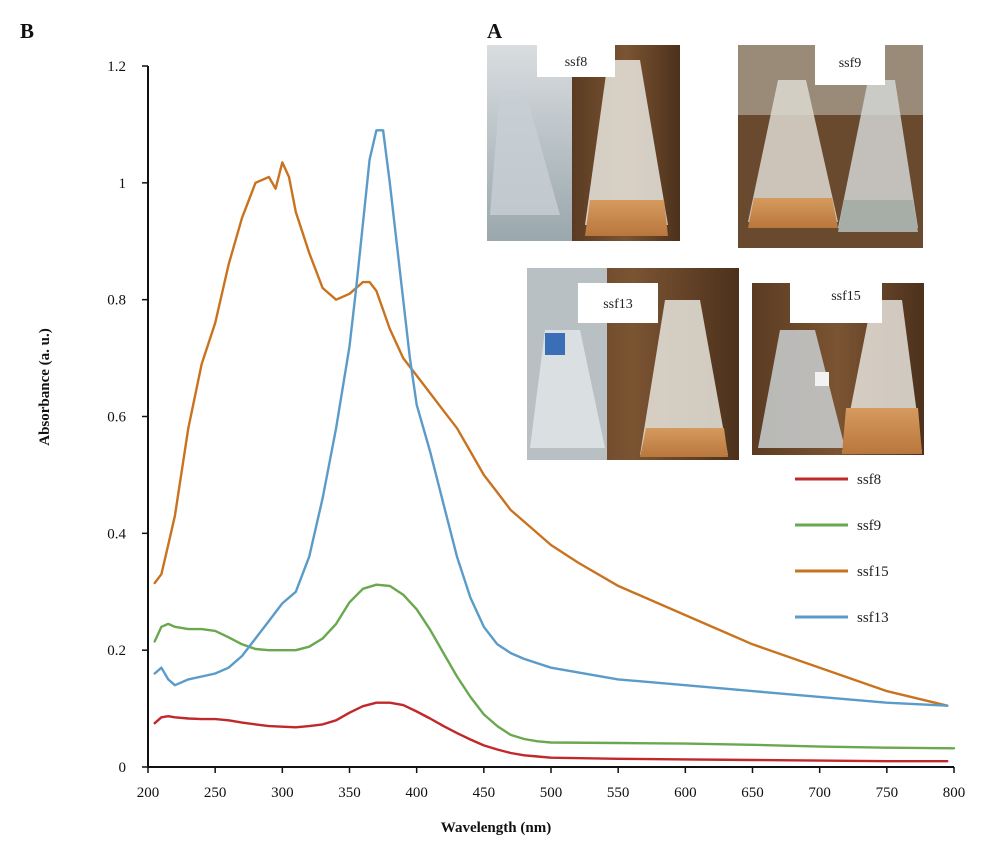  What do you see at coordinates (116, 418) in the screenshot?
I see `y-tick-label: 0.6` at bounding box center [116, 418].